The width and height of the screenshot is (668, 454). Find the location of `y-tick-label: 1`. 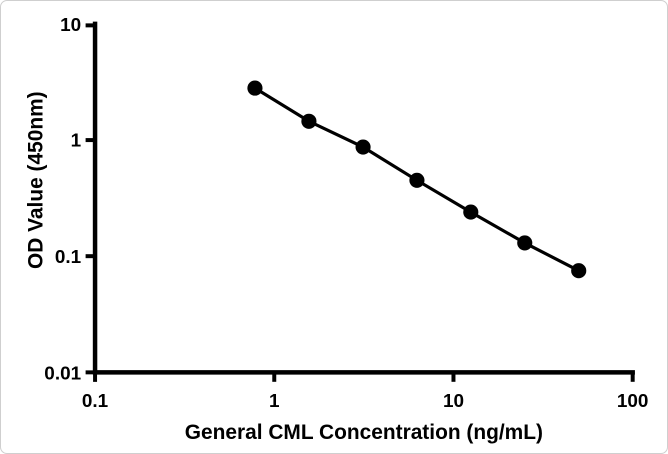

y-tick-label: 1 is located at coordinates (76, 140).